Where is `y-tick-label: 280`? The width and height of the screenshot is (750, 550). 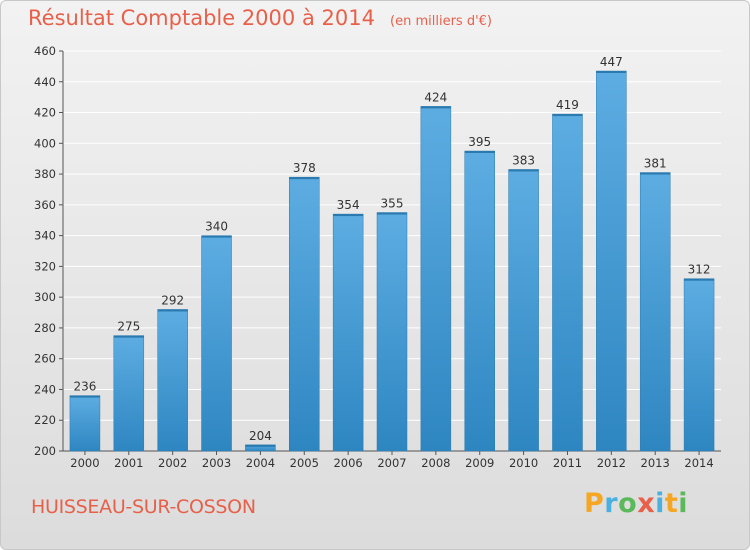 y-tick-label: 280 is located at coordinates (45, 328).